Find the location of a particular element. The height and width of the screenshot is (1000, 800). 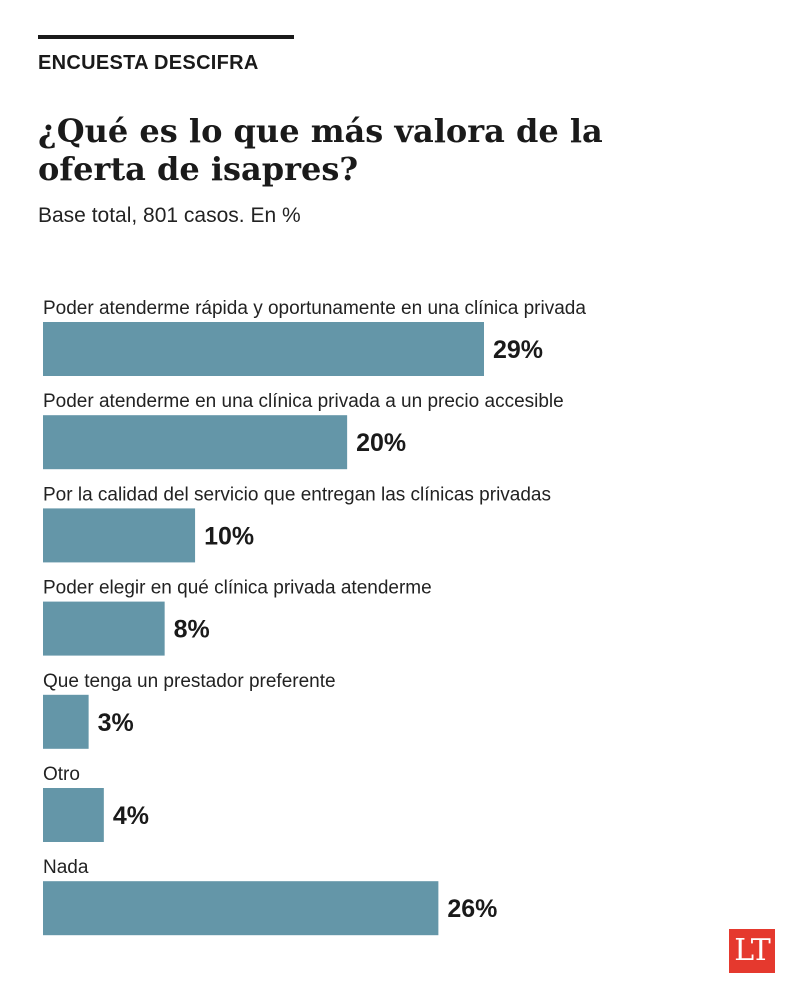

value-label: 26% is located at coordinates (472, 909).